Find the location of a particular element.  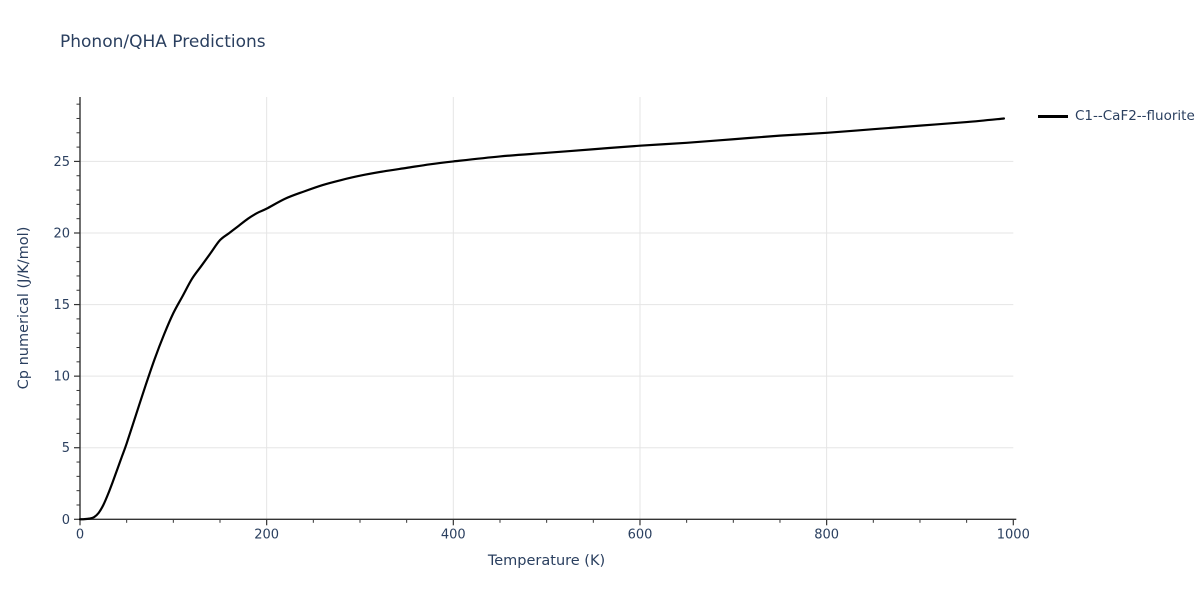

chart-title: Phonon/QHA Predictions is located at coordinates (163, 42).